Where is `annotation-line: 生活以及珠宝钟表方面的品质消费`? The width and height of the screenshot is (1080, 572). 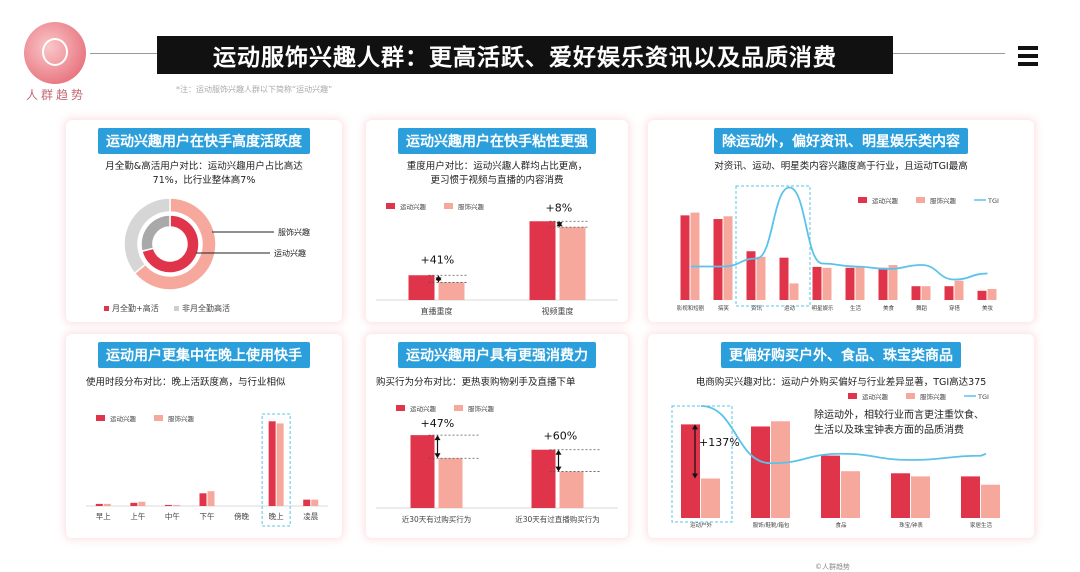 annotation-line: 生活以及珠宝钟表方面的品质消费 is located at coordinates (889, 430).